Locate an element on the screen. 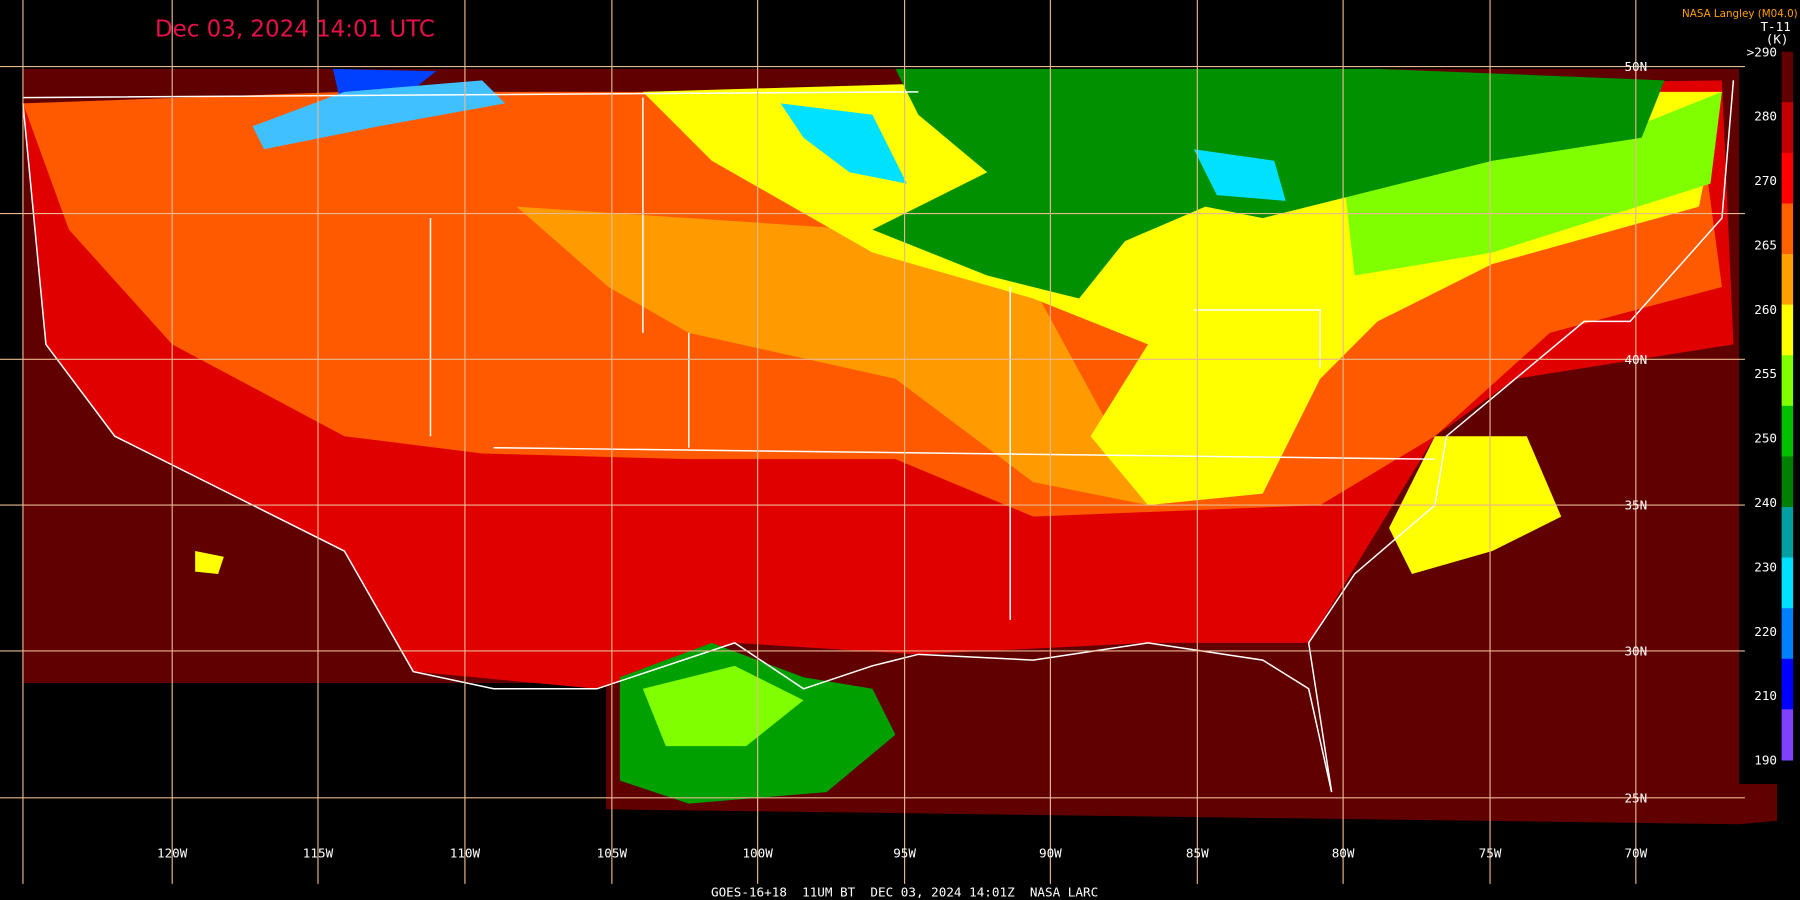 The width and height of the screenshot is (1800, 900). colorbar-label: 190 is located at coordinates (1765, 760).